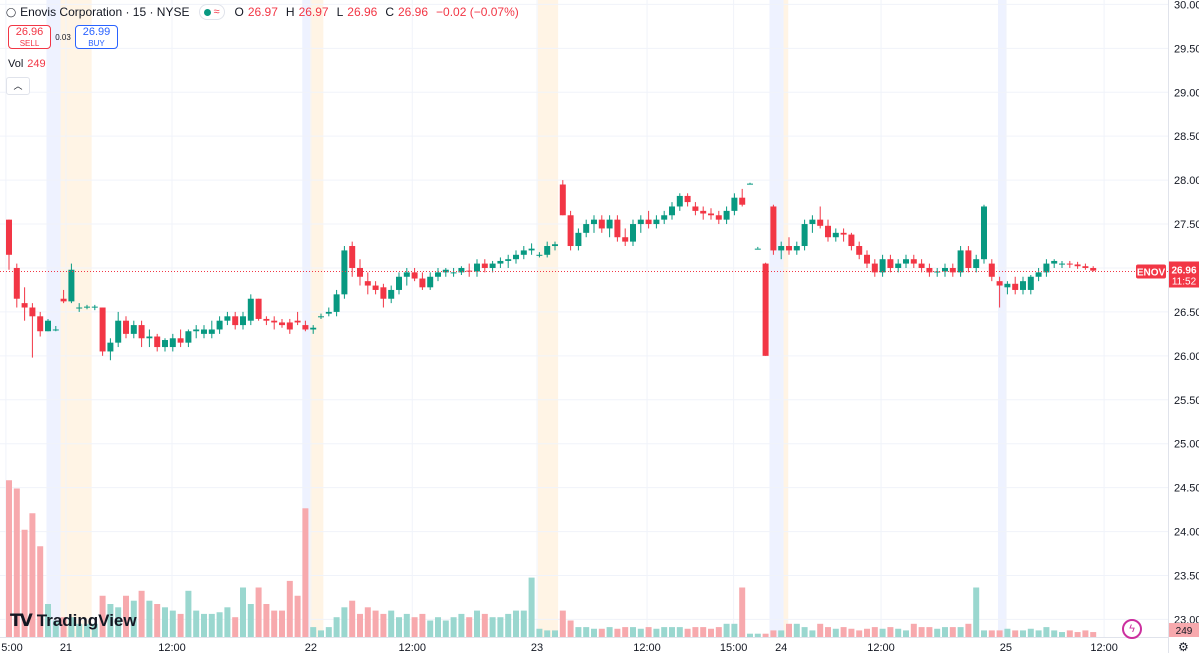  Describe the element at coordinates (1186, 5) in the screenshot. I see `price-tick-label: 30.00` at that location.